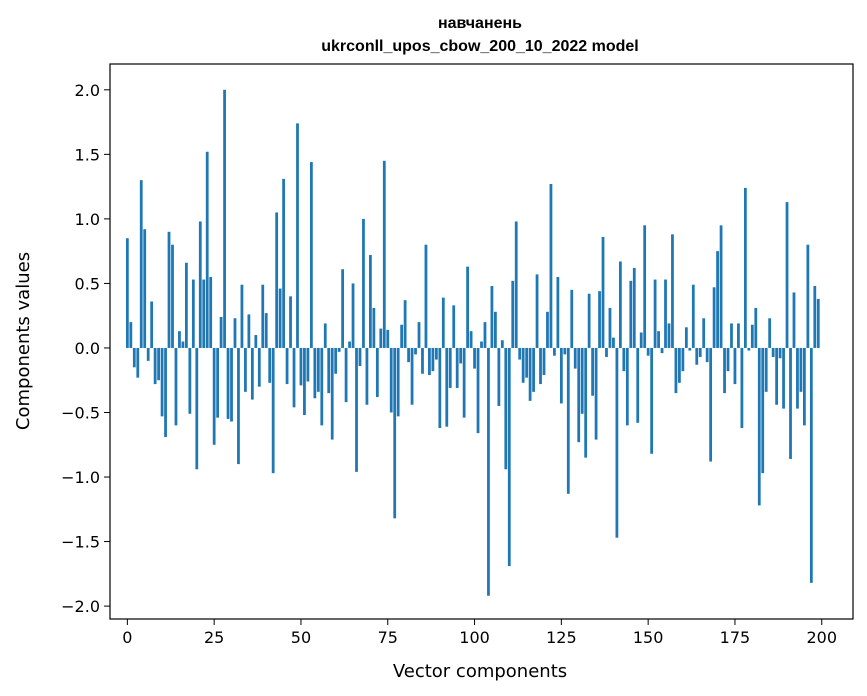 This screenshot has width=867, height=696. What do you see at coordinates (23, 341) in the screenshot?
I see `y-axis-label: Components values` at bounding box center [23, 341].